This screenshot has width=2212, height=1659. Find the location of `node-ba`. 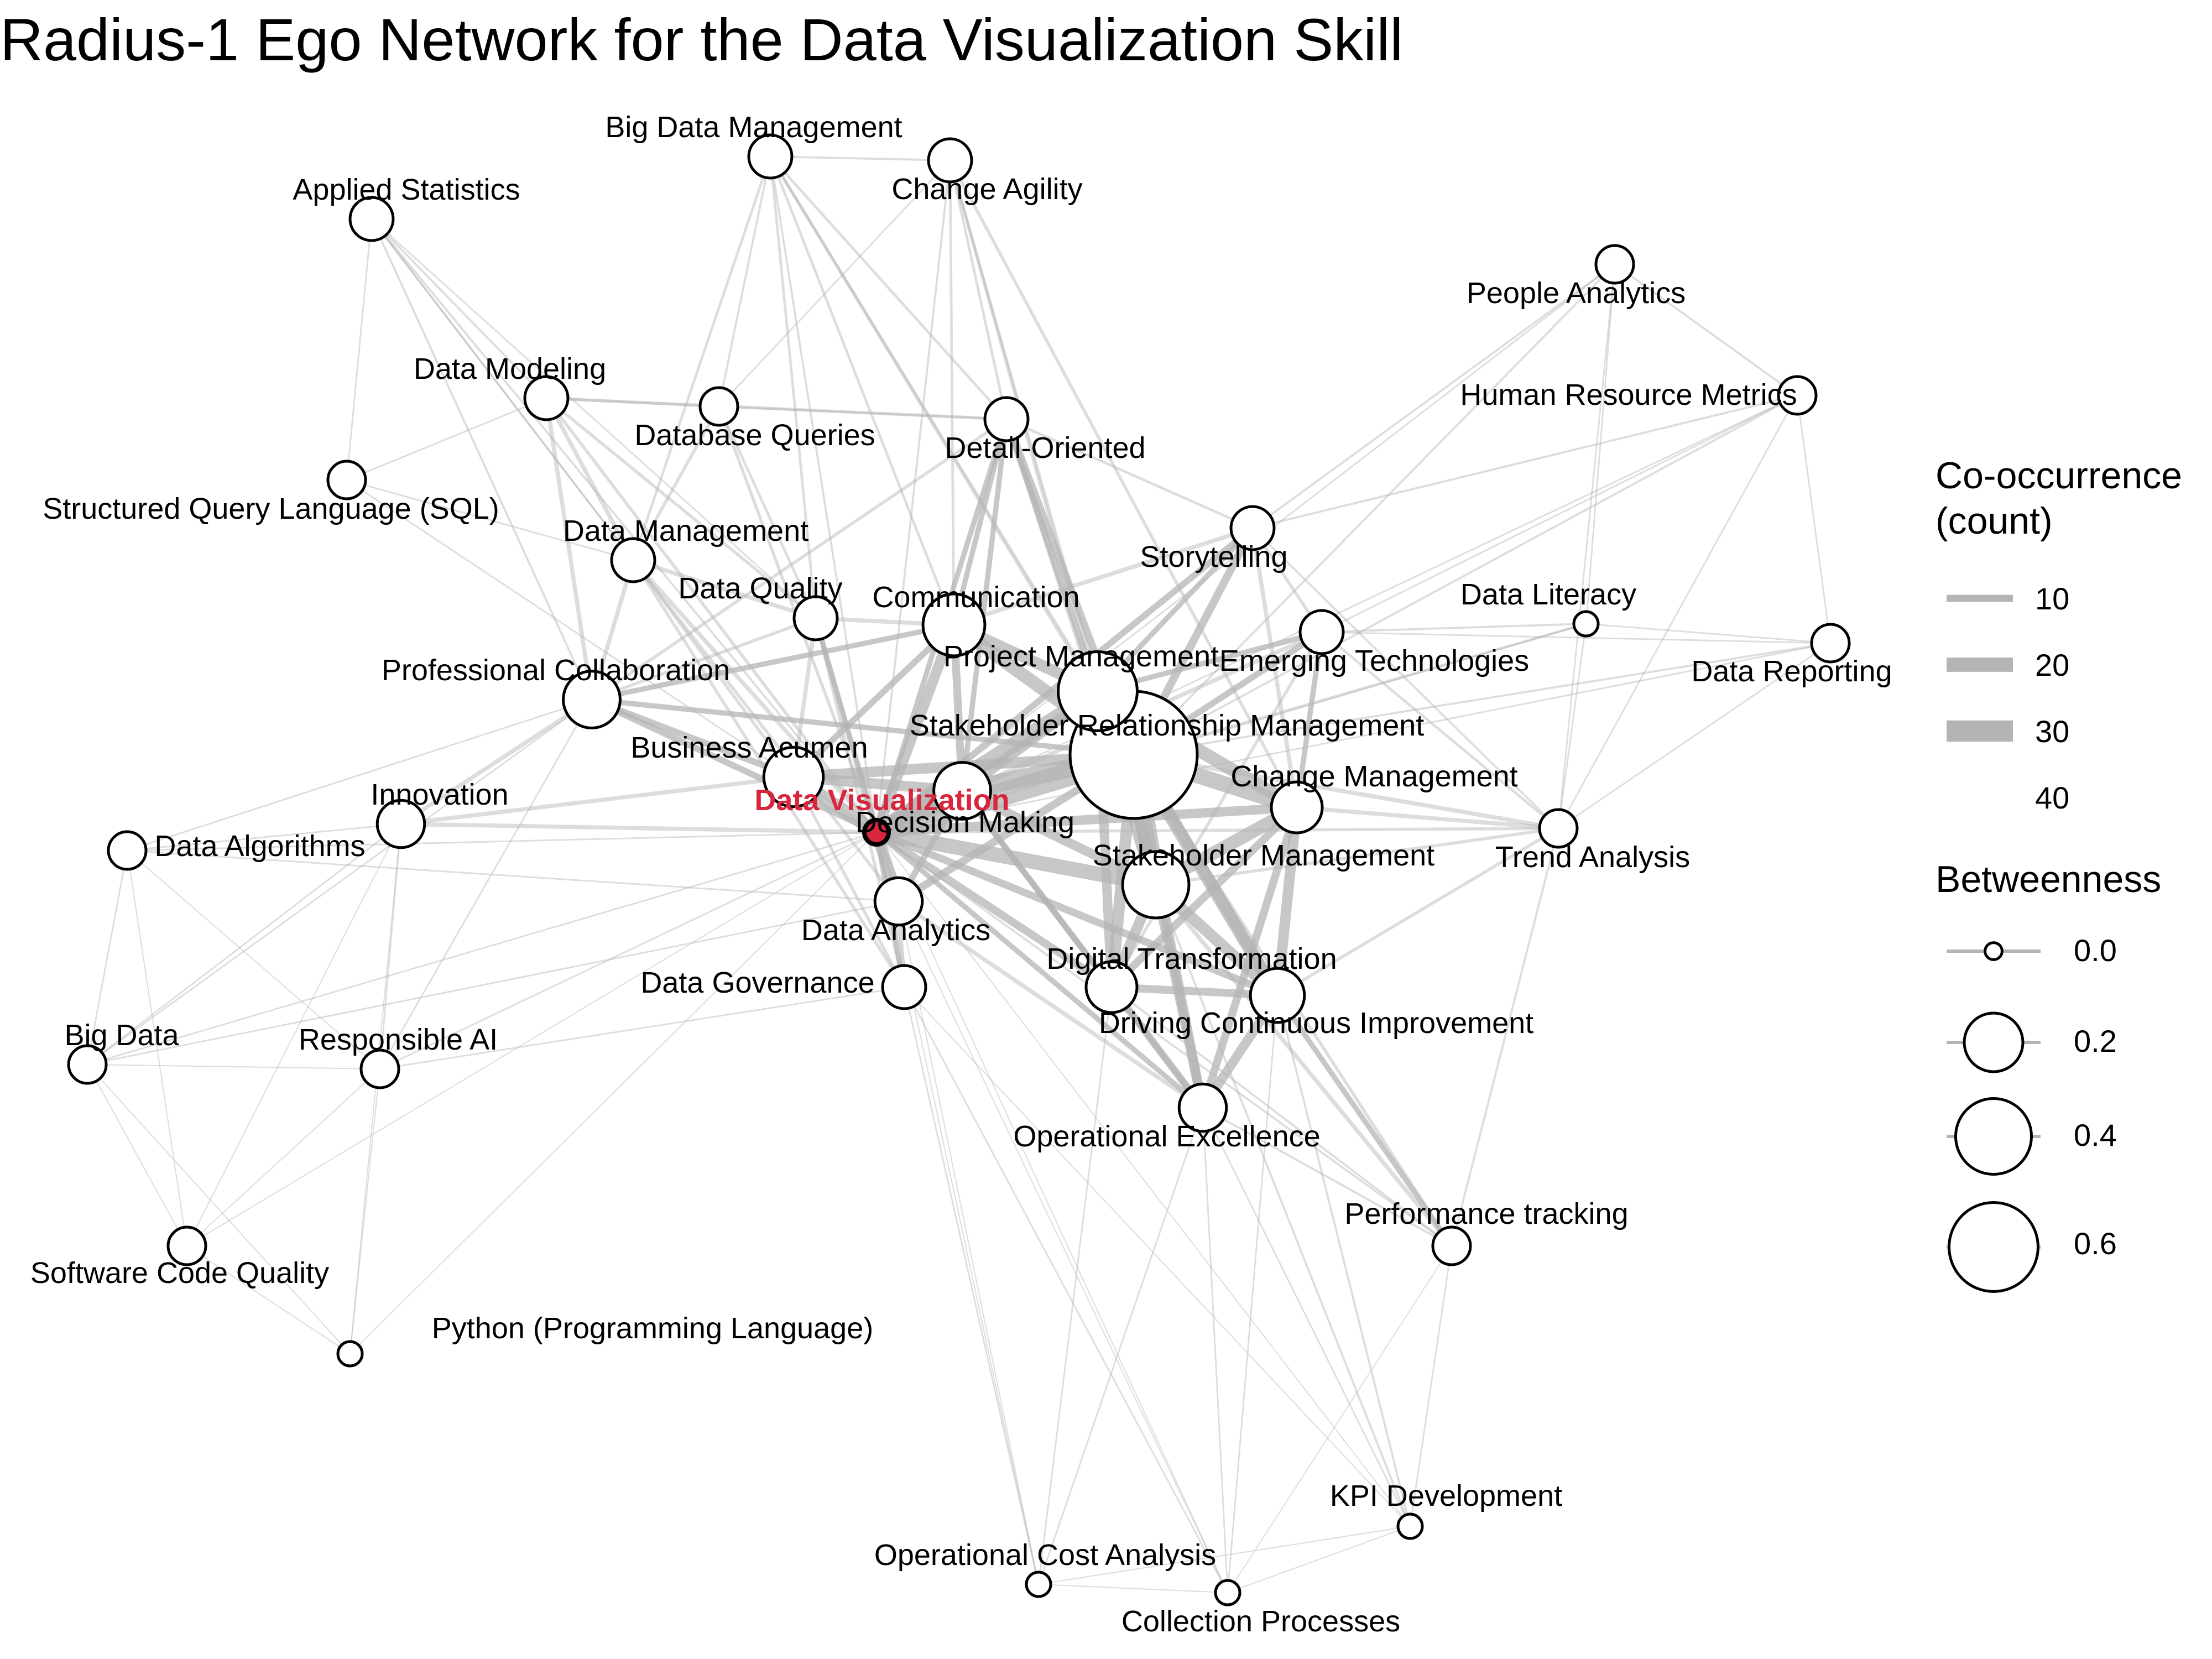

node-ba is located at coordinates (793, 776).